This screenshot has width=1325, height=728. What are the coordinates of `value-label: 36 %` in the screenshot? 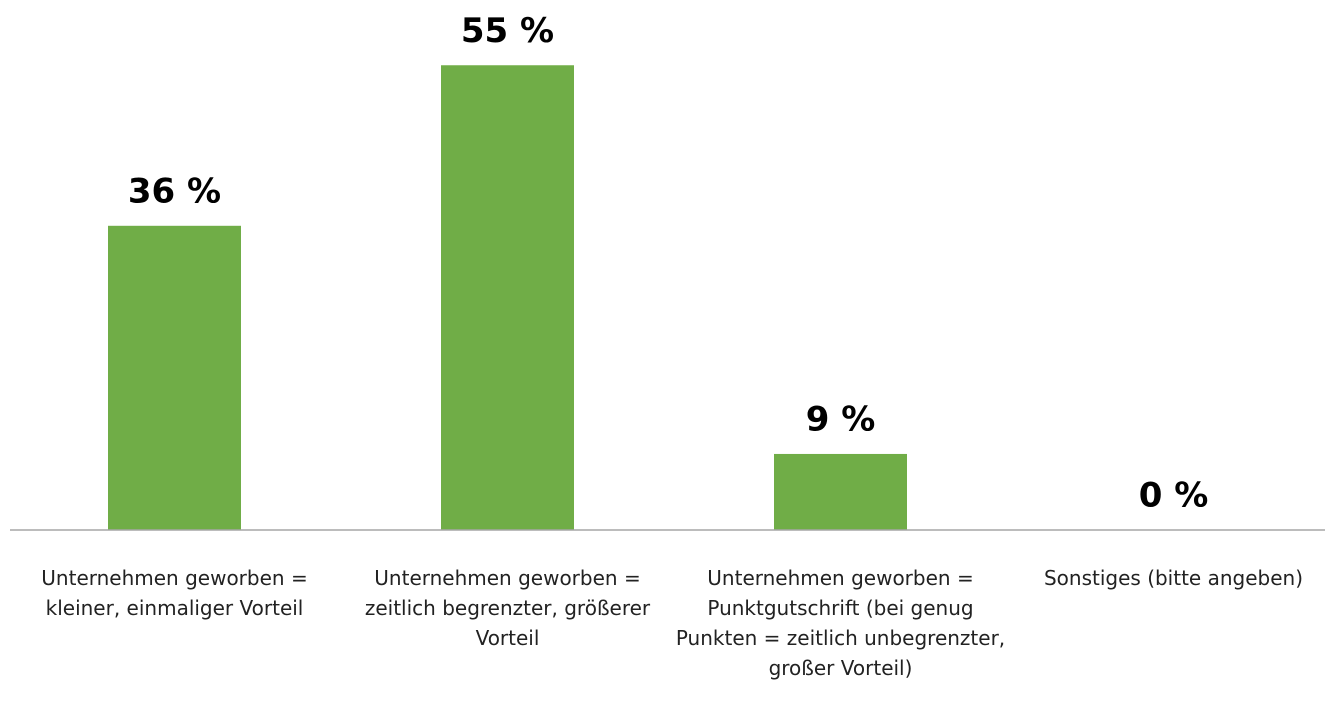 It's located at (174, 191).